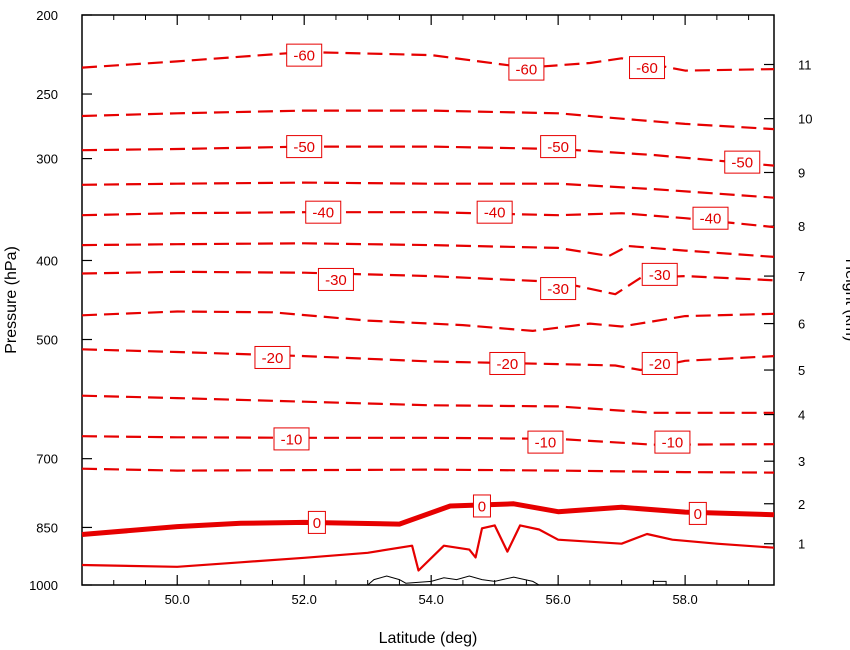 This screenshot has width=850, height=650. I want to click on y-tick-label: 200, so click(47, 15).